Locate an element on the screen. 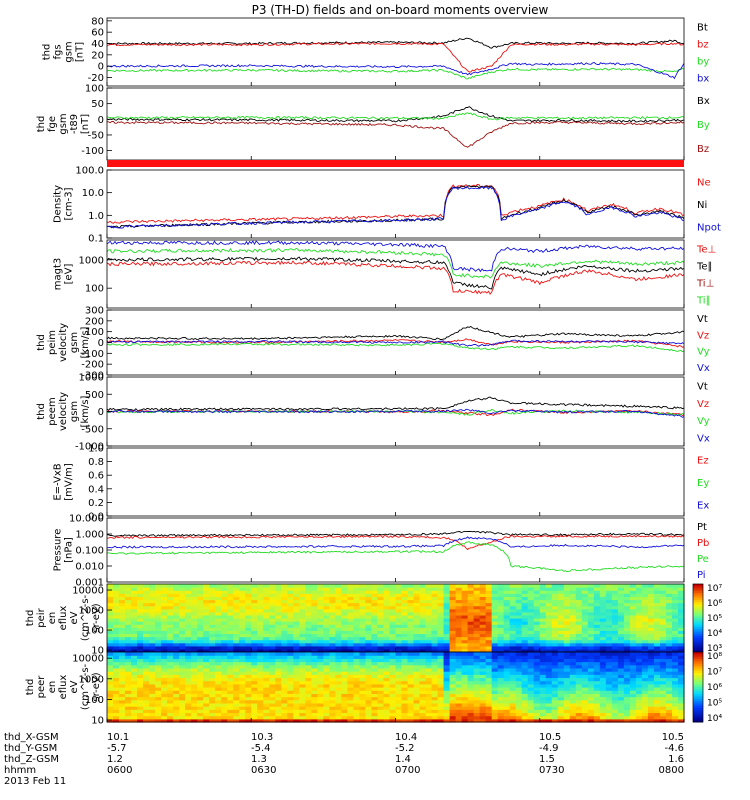 The height and width of the screenshot is (800, 750). series-line is located at coordinates (395, 263).